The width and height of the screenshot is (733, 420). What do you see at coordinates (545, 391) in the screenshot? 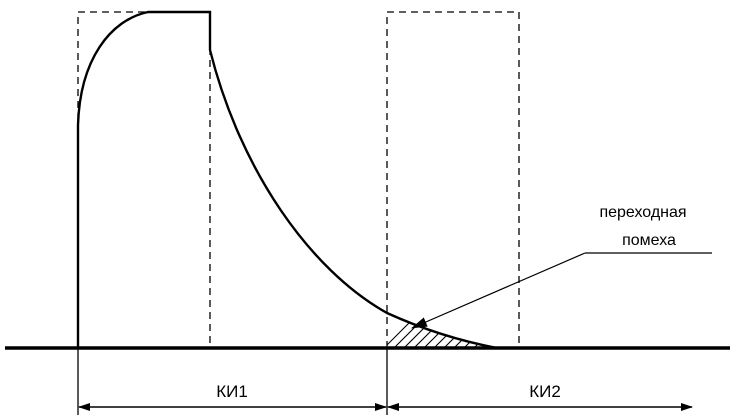
I see `interval-ki2-label: КИ2` at bounding box center [545, 391].